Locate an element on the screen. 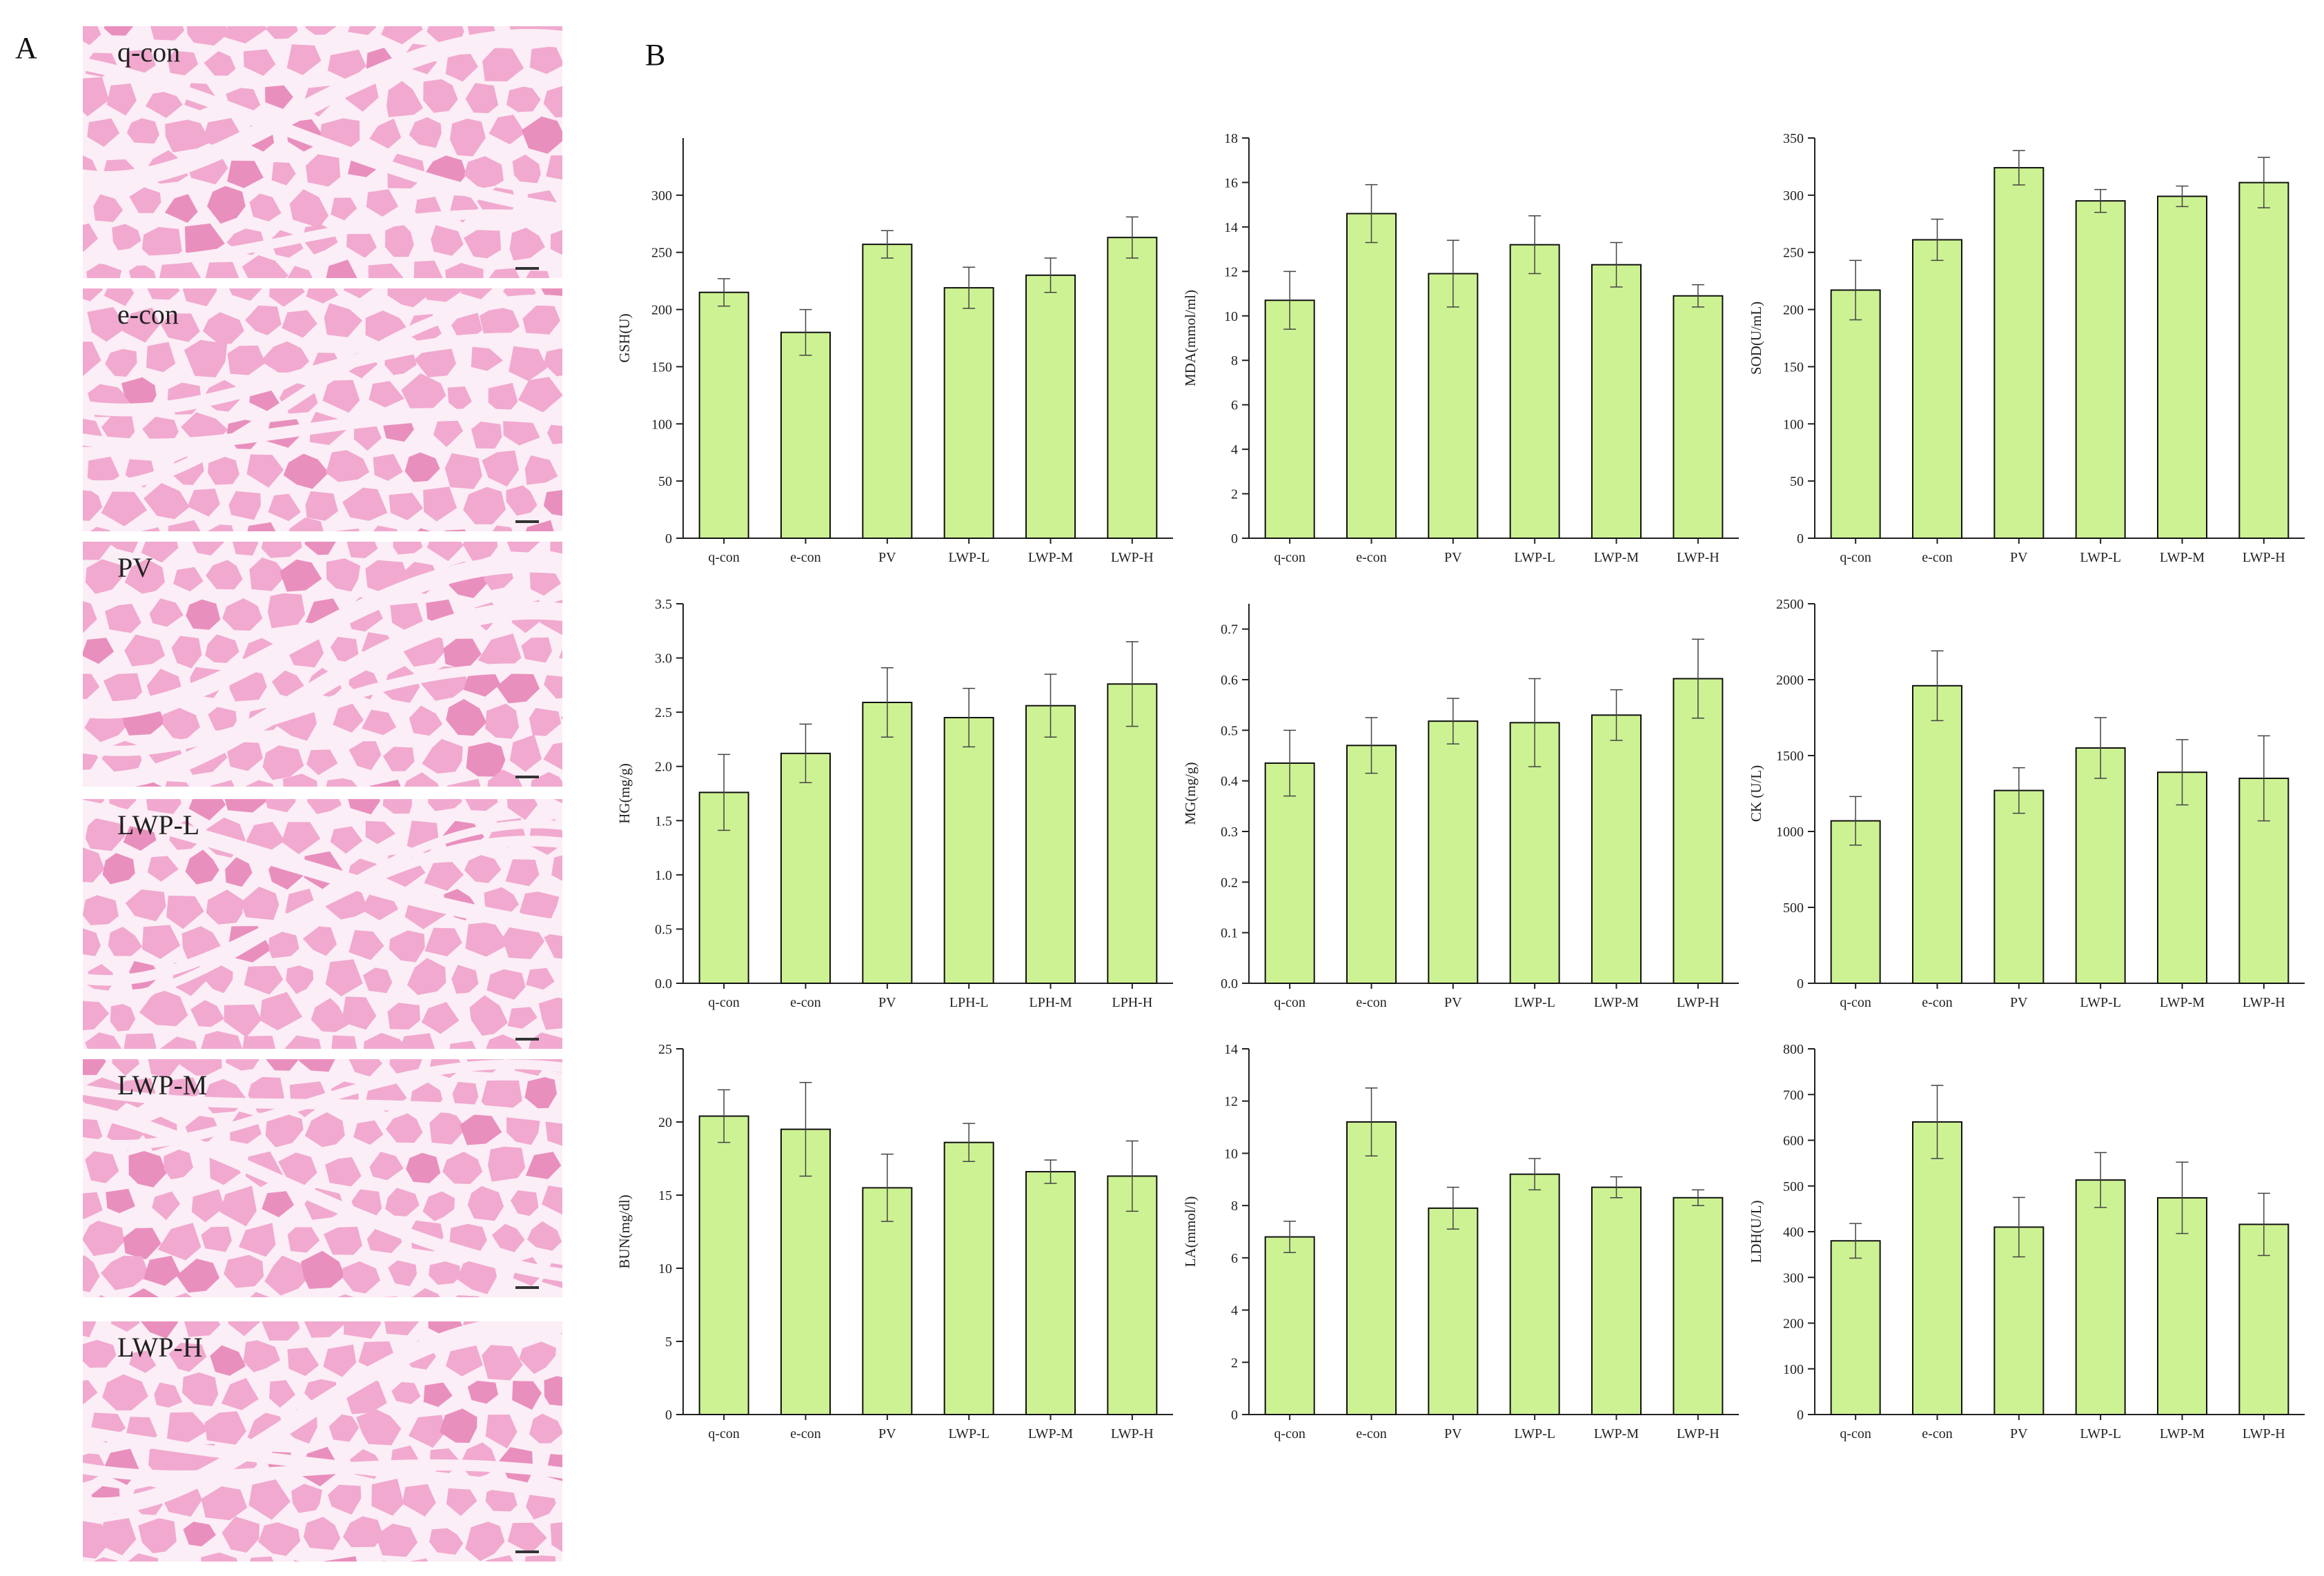 The image size is (2324, 1576). y-tick-label: 20 is located at coordinates (665, 1122).